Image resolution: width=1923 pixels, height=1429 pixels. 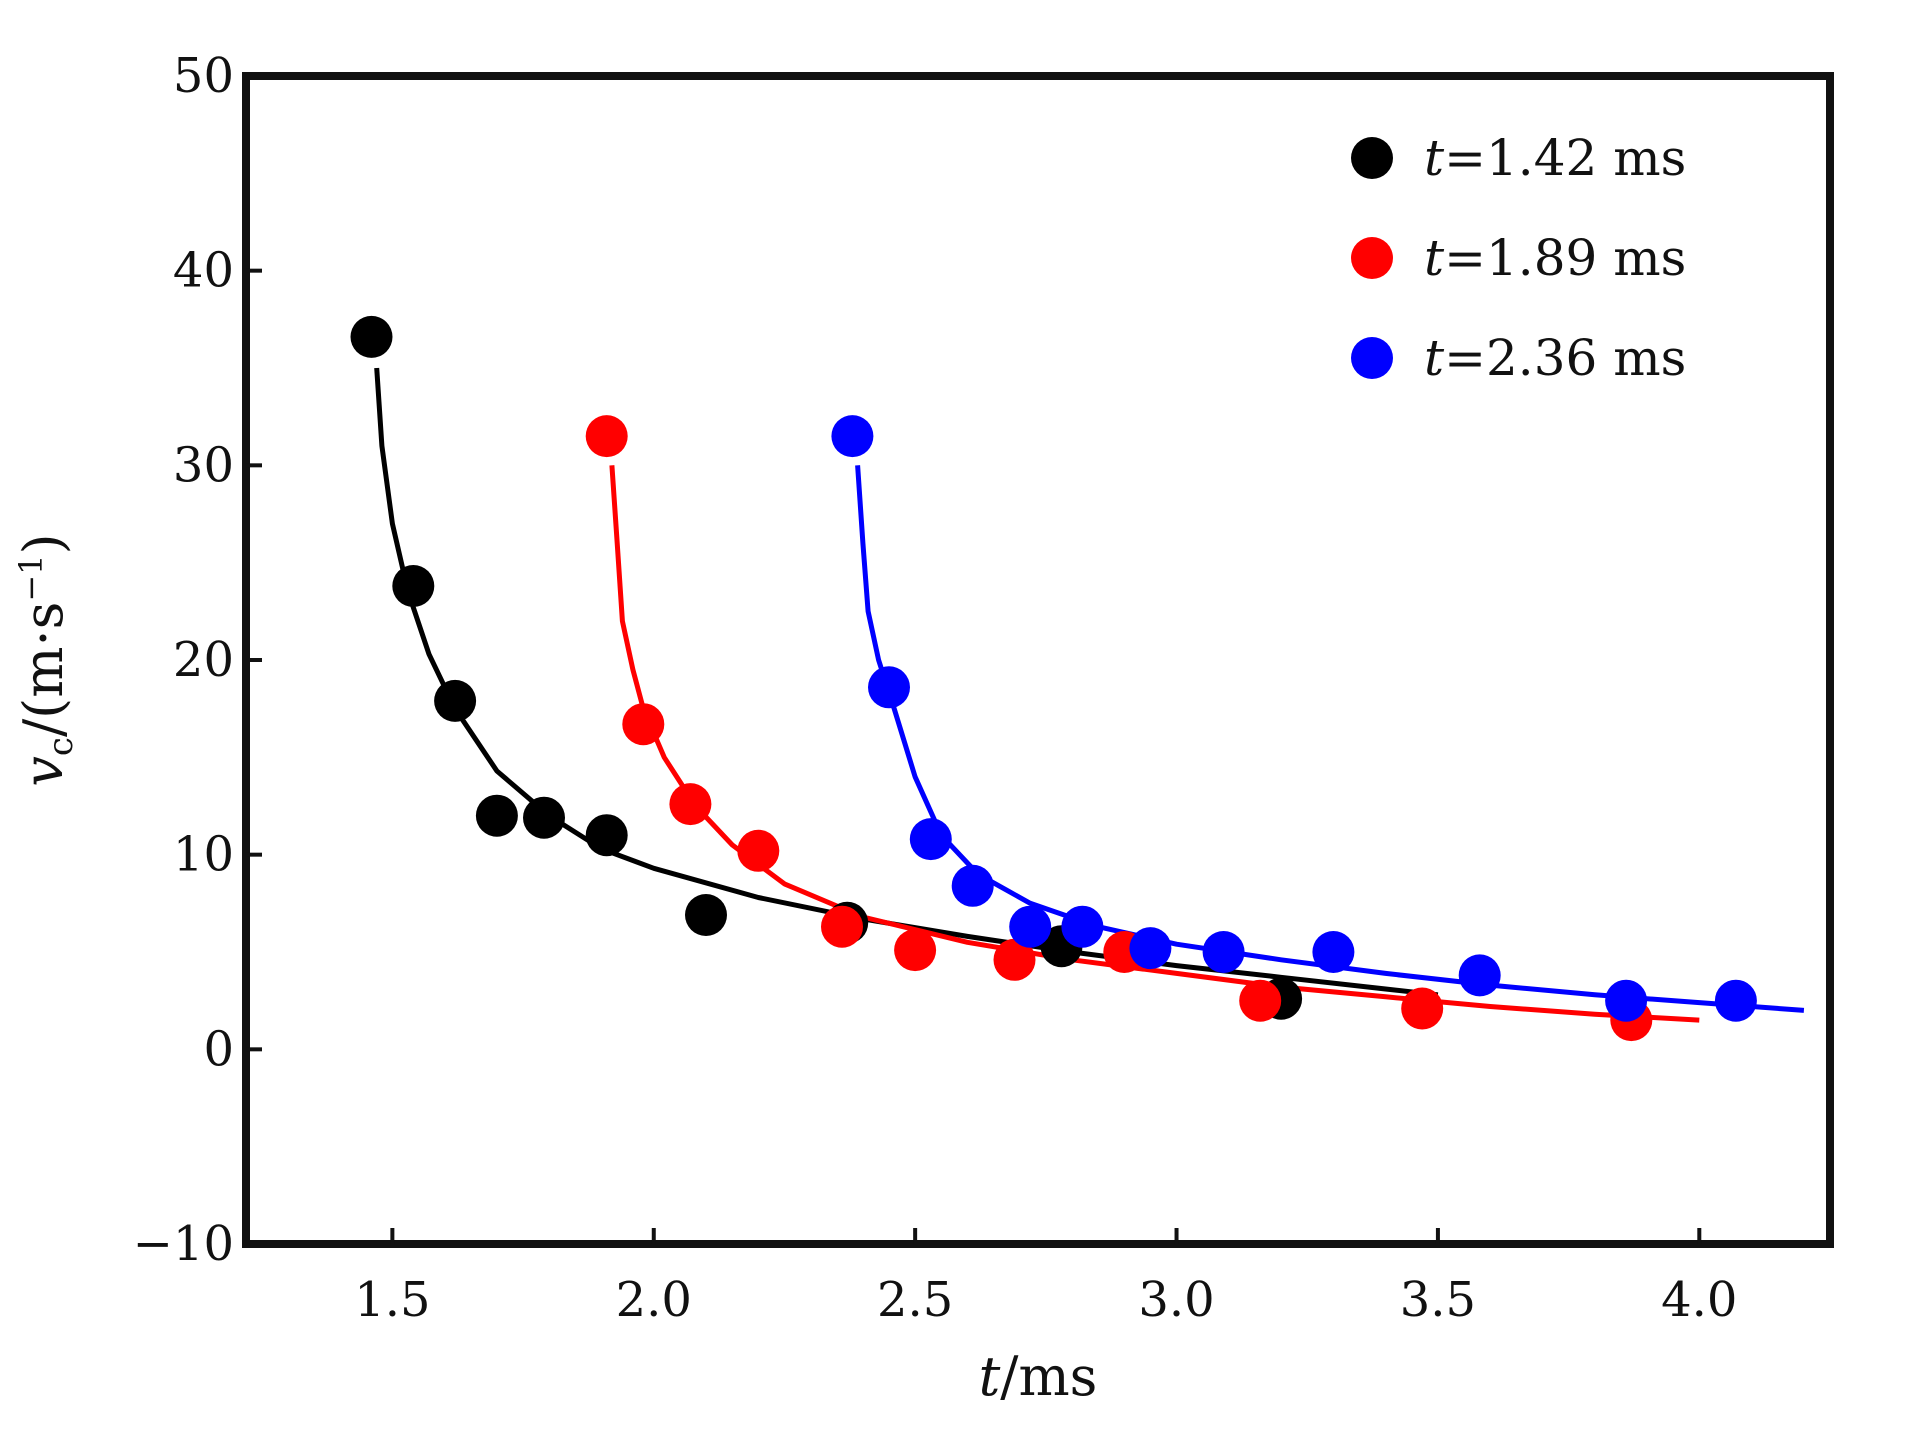 What do you see at coordinates (1565, 158) in the screenshot?
I see `legend-label-1-value: =1.42 ms` at bounding box center [1565, 158].